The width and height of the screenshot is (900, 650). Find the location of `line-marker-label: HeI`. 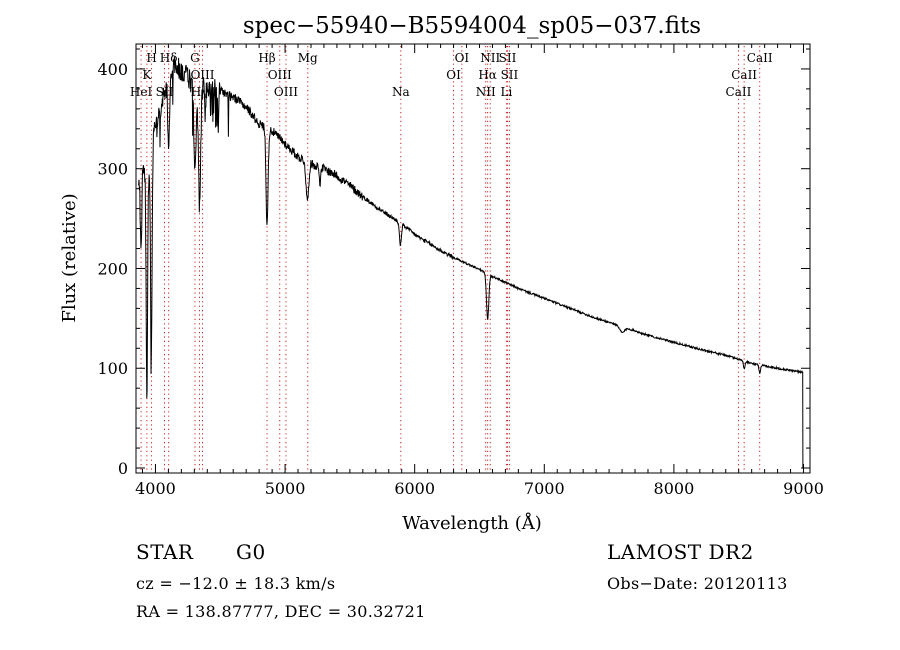

line-marker-label: HeI is located at coordinates (141, 92).